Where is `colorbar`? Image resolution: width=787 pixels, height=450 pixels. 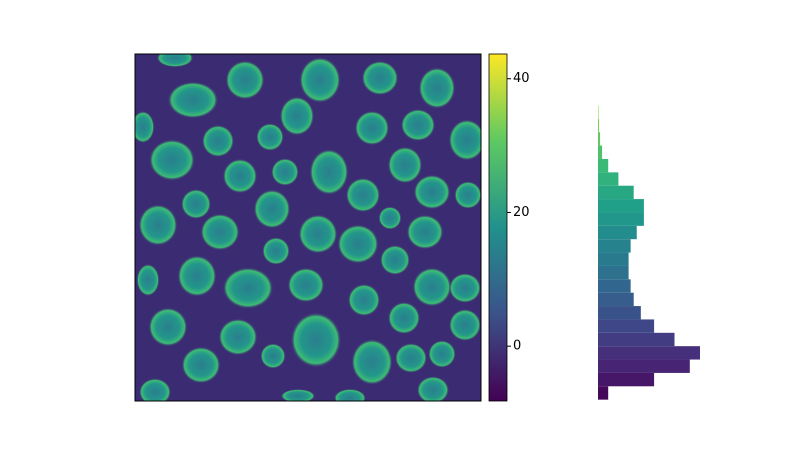 colorbar is located at coordinates (498, 227).